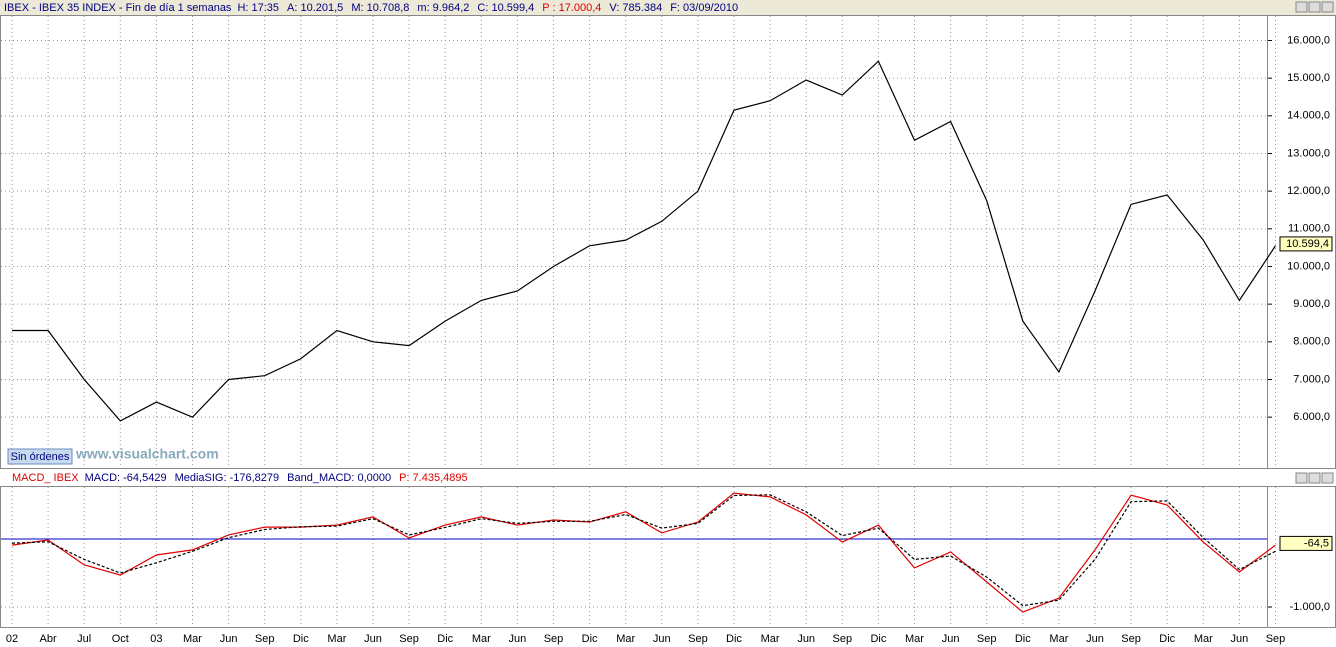 Image resolution: width=1336 pixels, height=647 pixels. I want to click on y-tick-label: 14.000,0, so click(1308, 116).